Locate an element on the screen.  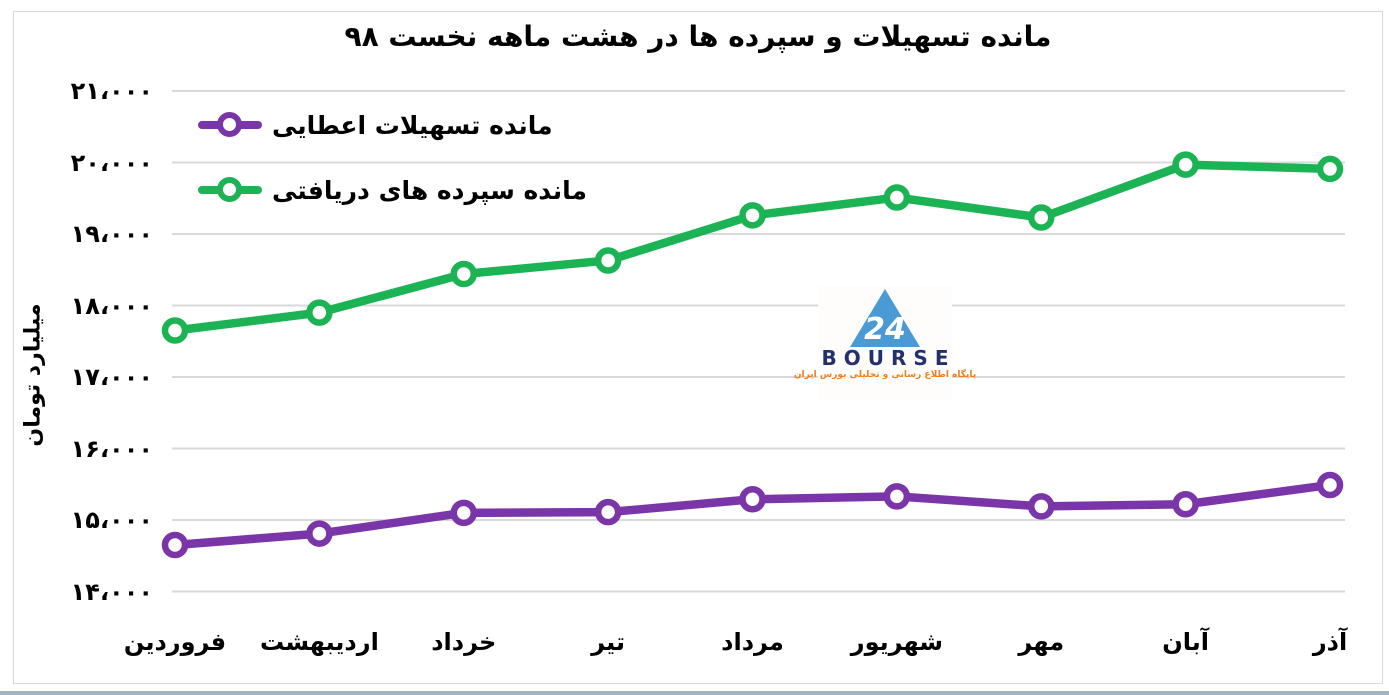
y-tick-label: ۱۷،۰۰۰ is located at coordinates (111, 377).